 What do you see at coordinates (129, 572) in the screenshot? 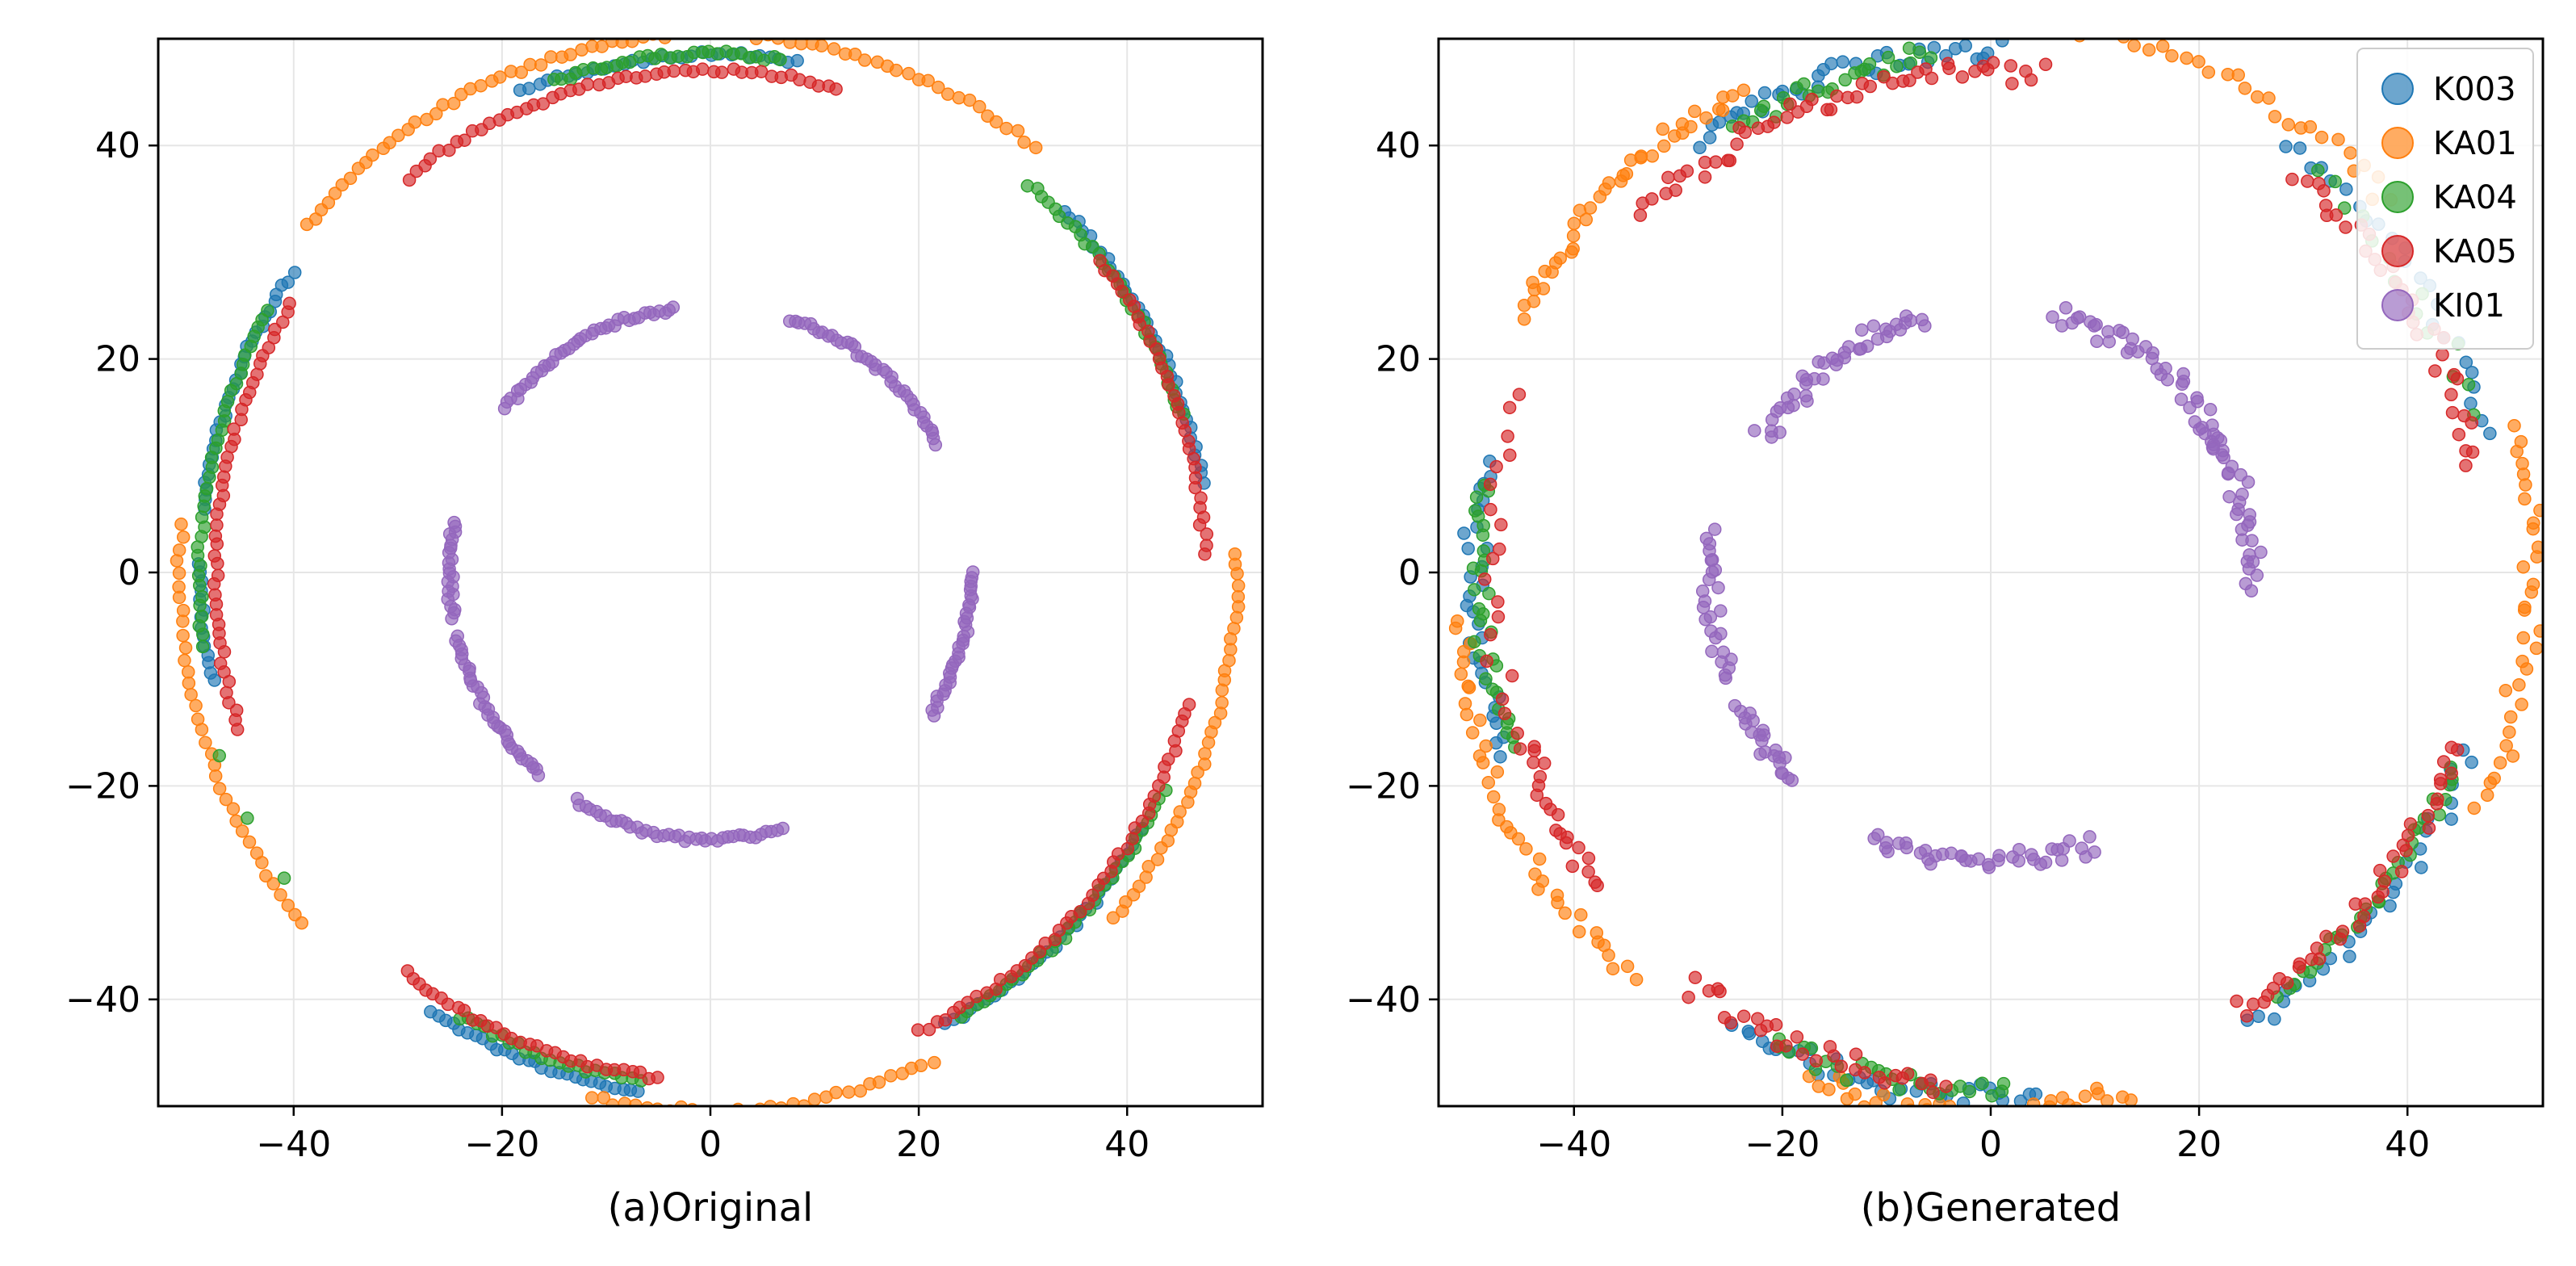
I see `y-tick-label: 0` at bounding box center [129, 572].